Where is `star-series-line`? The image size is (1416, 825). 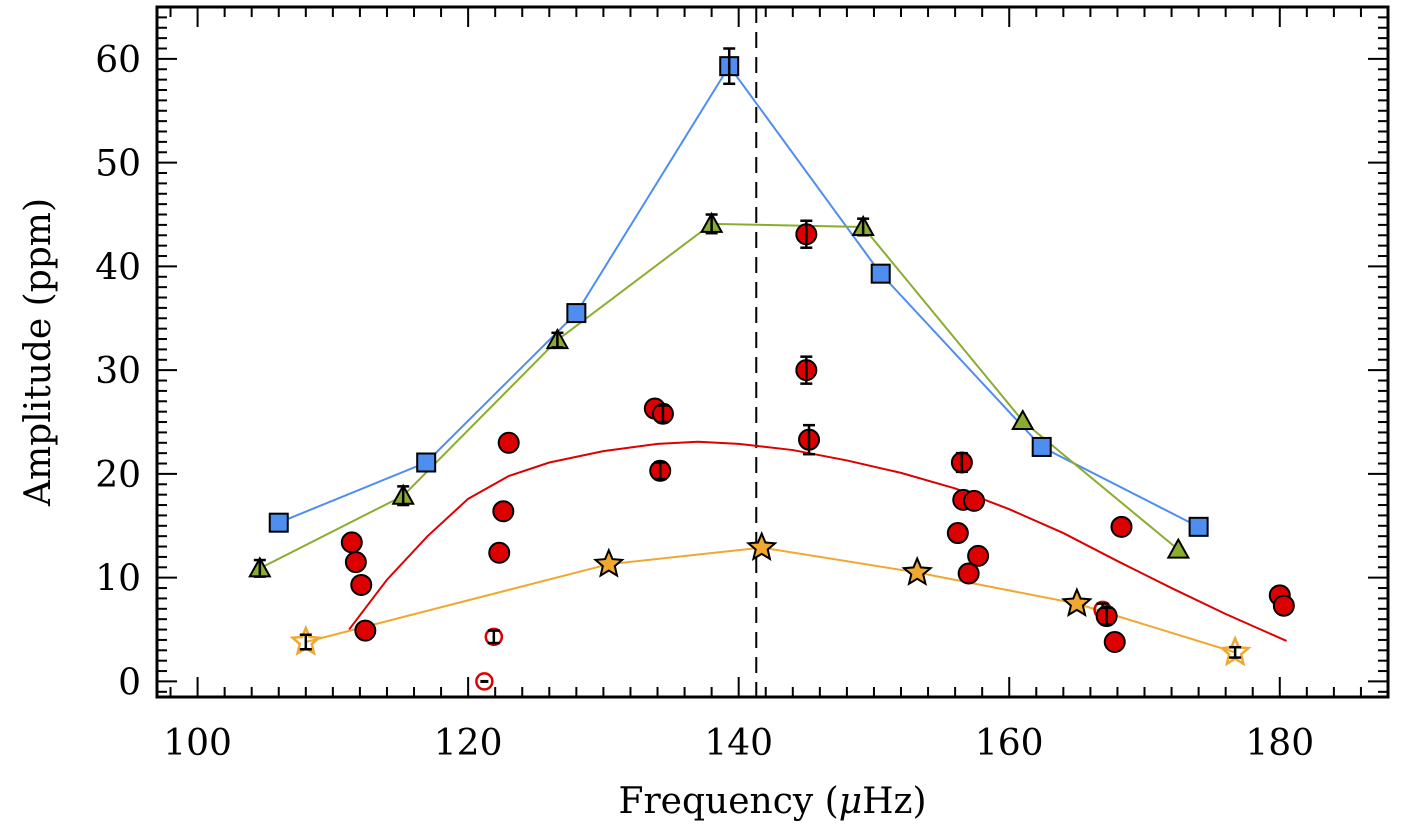
star-series-line is located at coordinates (770, 600).